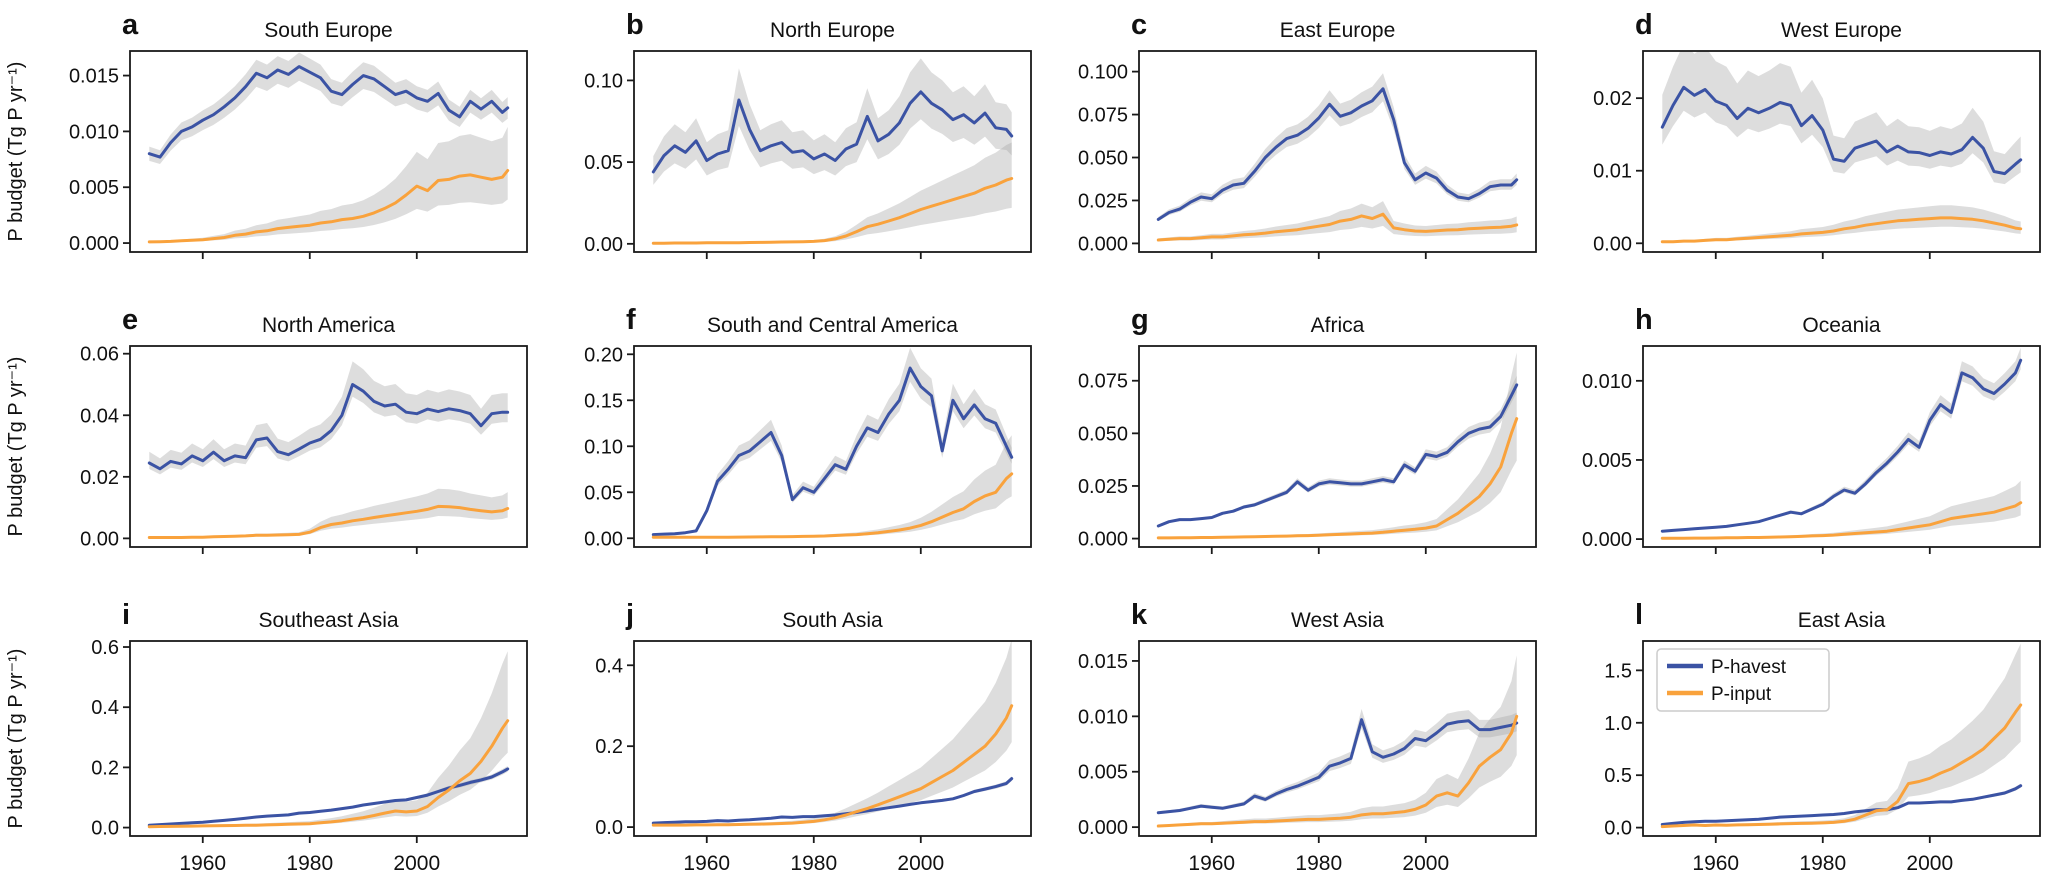 Image resolution: width=2046 pixels, height=893 pixels. I want to click on panel-k-y-tick-label: 0.015, so click(1103, 662).